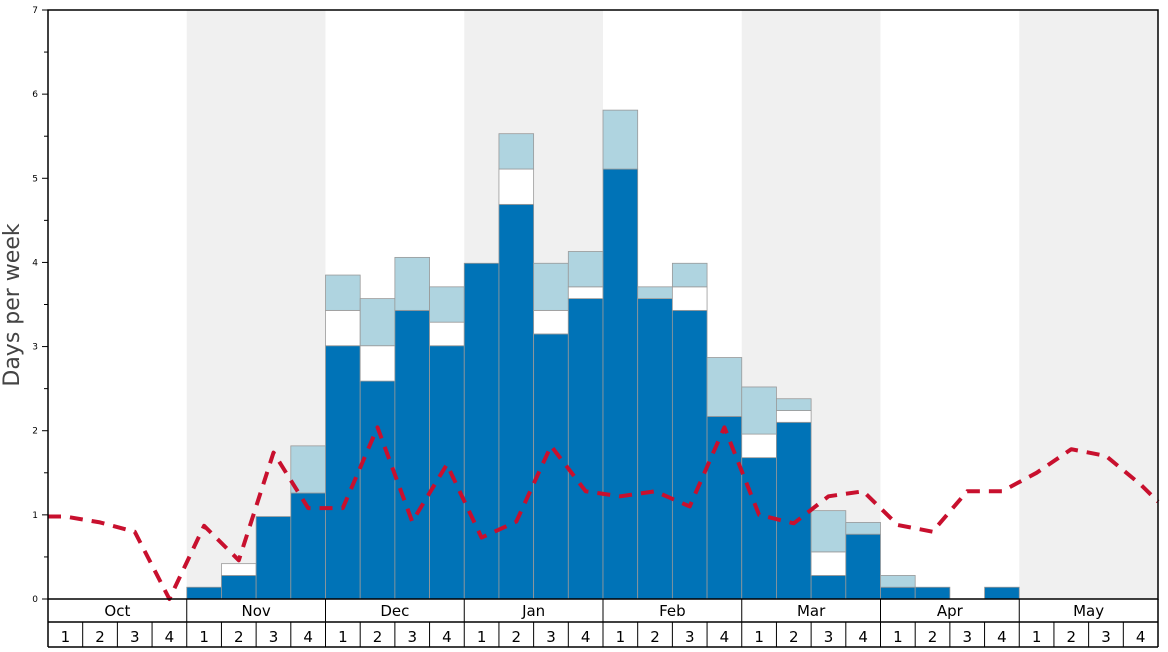  Describe the element at coordinates (794, 637) in the screenshot. I see `week-label-22: 2` at that location.